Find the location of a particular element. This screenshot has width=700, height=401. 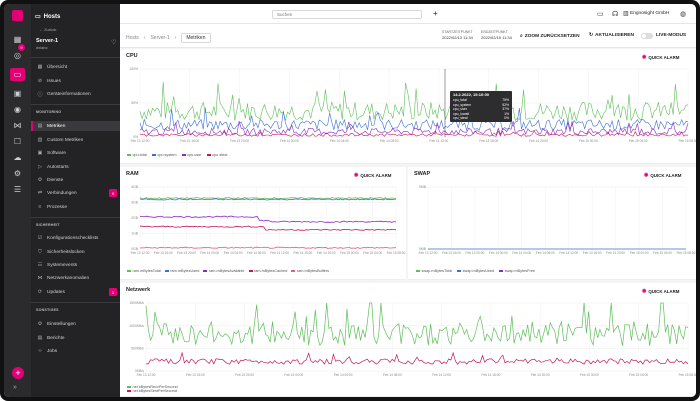

y-tick-label: 500KB/s is located at coordinates (137, 349).